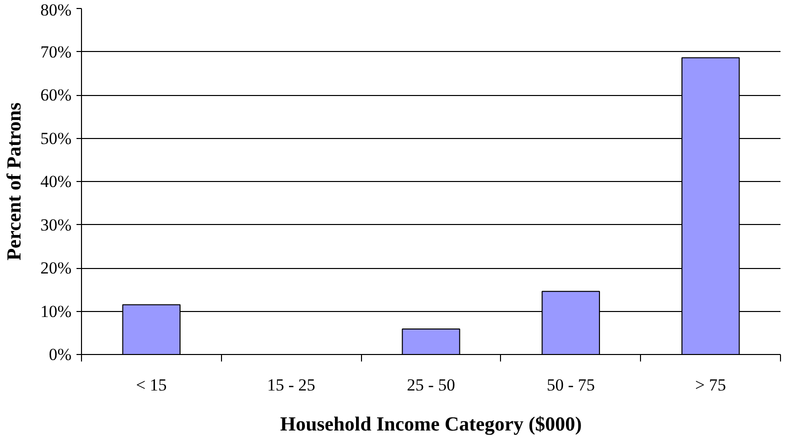  What do you see at coordinates (56, 311) in the screenshot?
I see `y-tick-label: 10%` at bounding box center [56, 311].